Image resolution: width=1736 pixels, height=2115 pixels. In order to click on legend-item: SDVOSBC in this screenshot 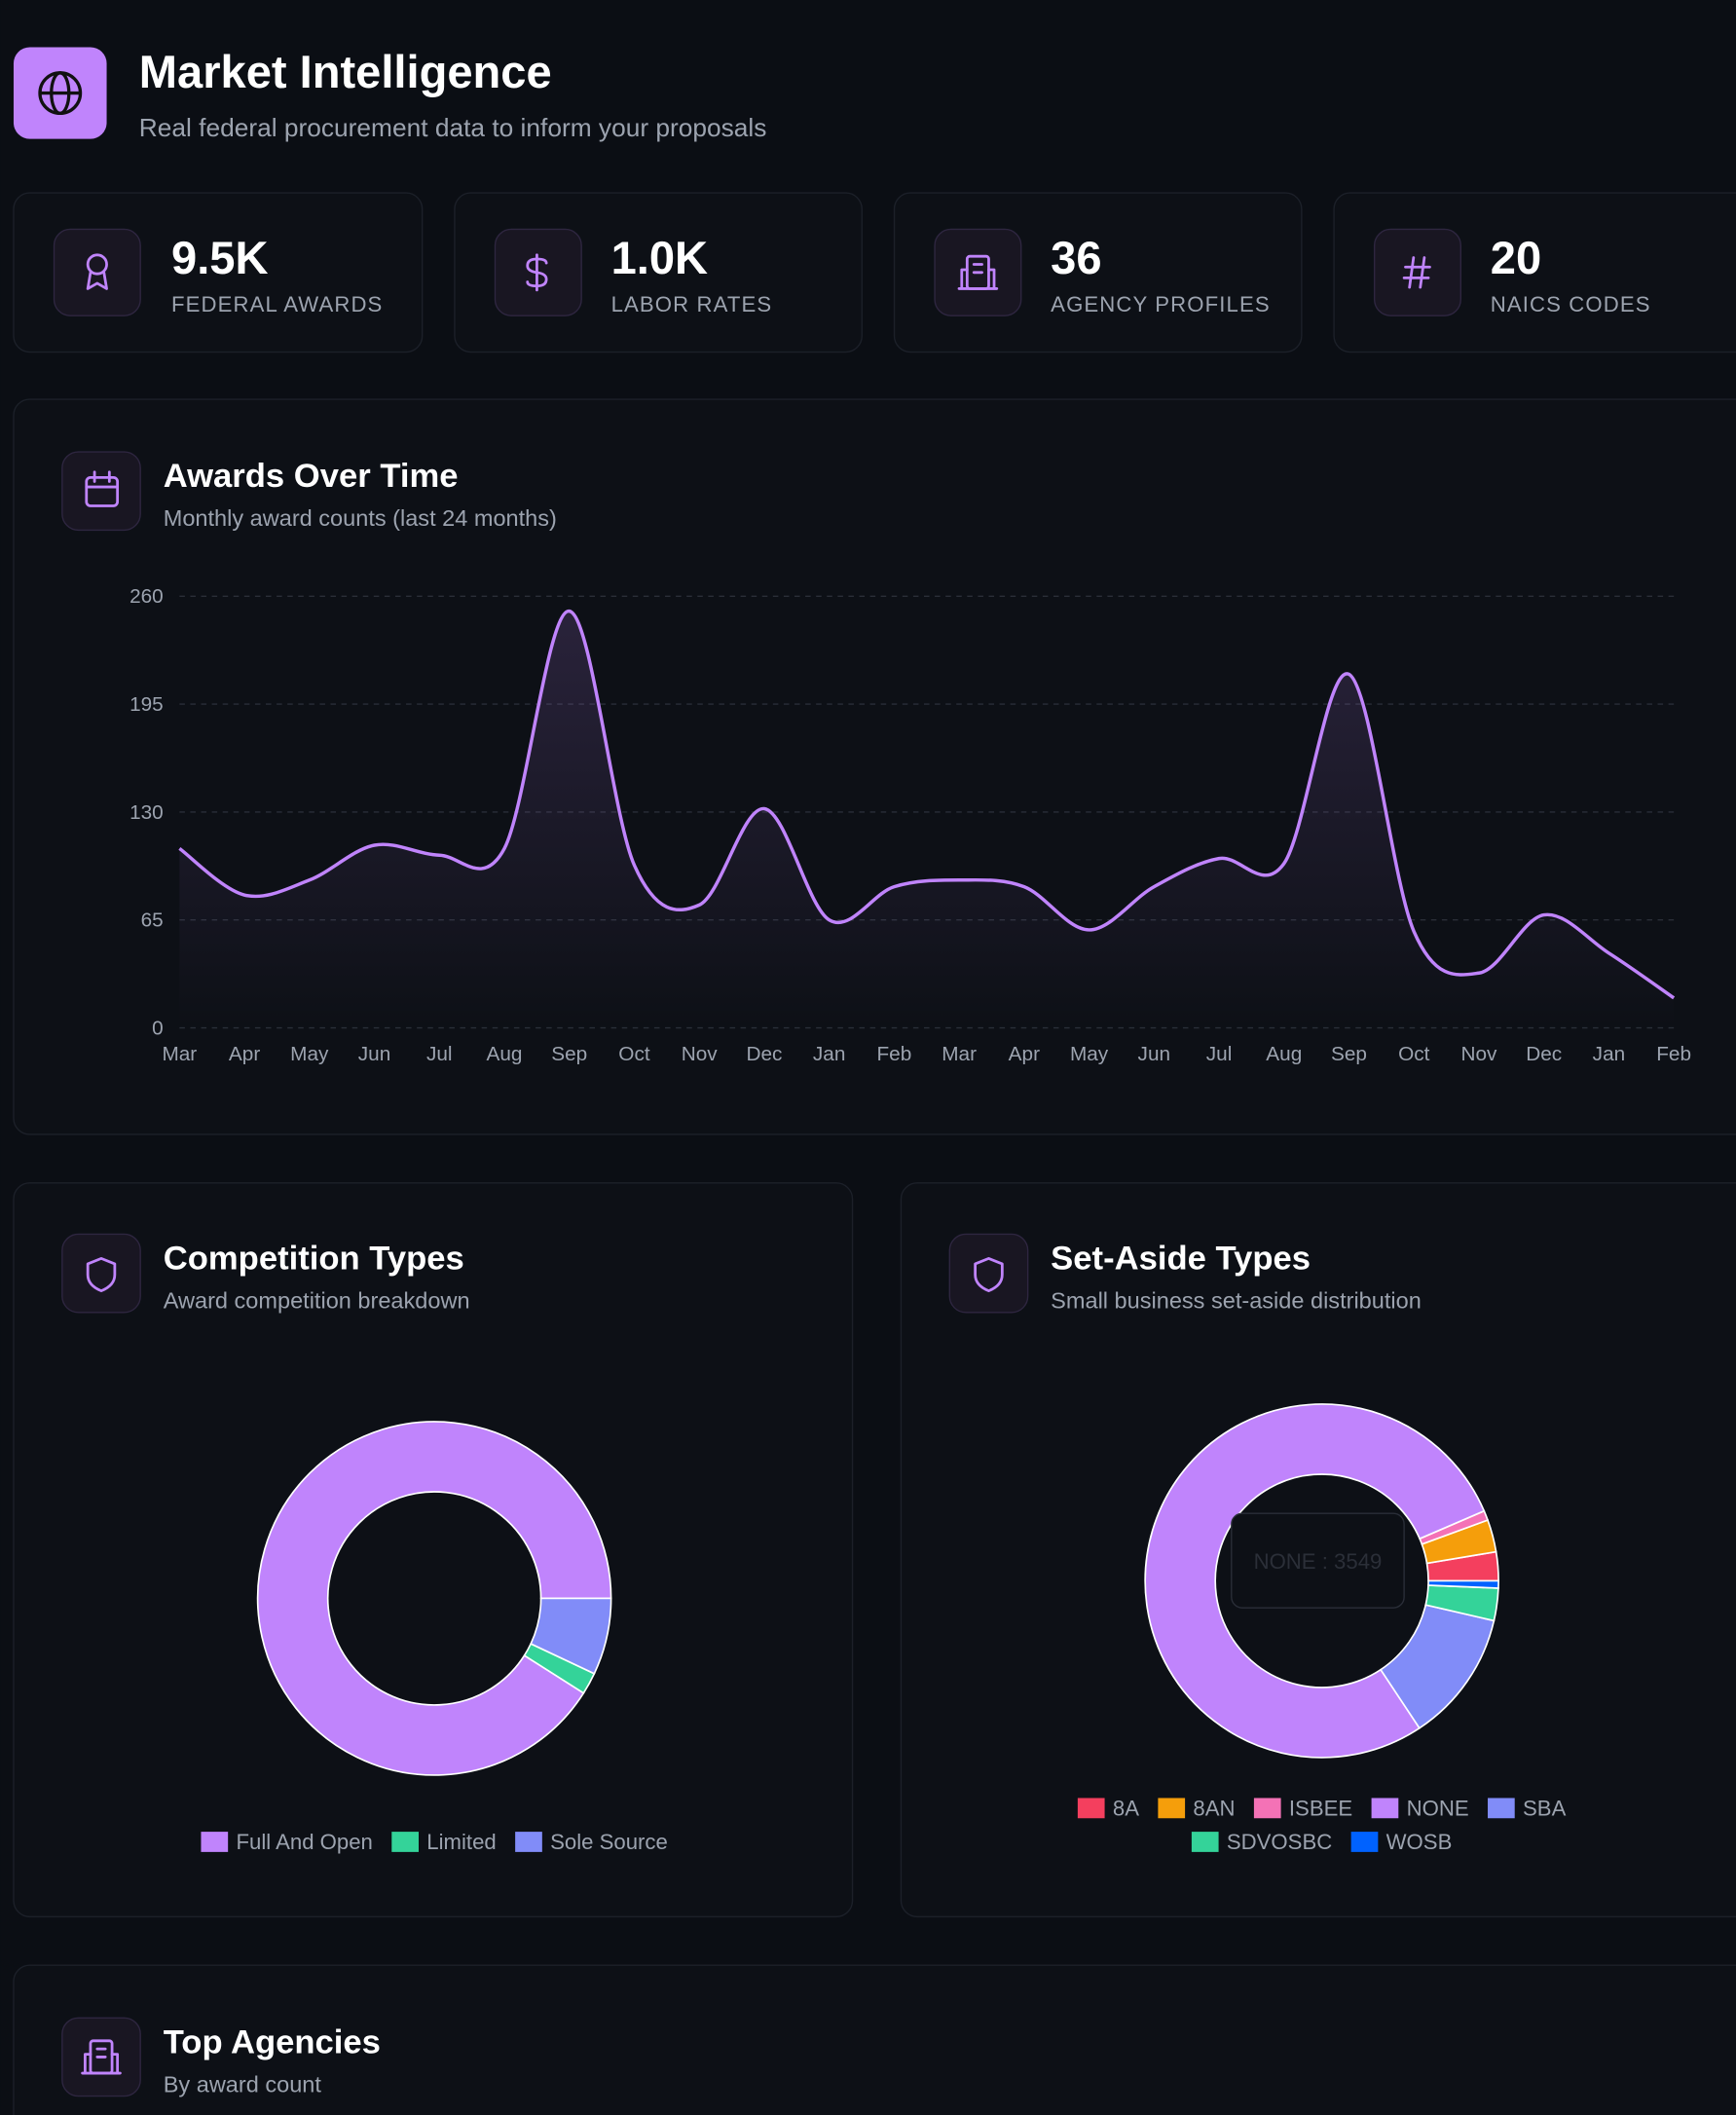, I will do `click(1261, 1842)`.